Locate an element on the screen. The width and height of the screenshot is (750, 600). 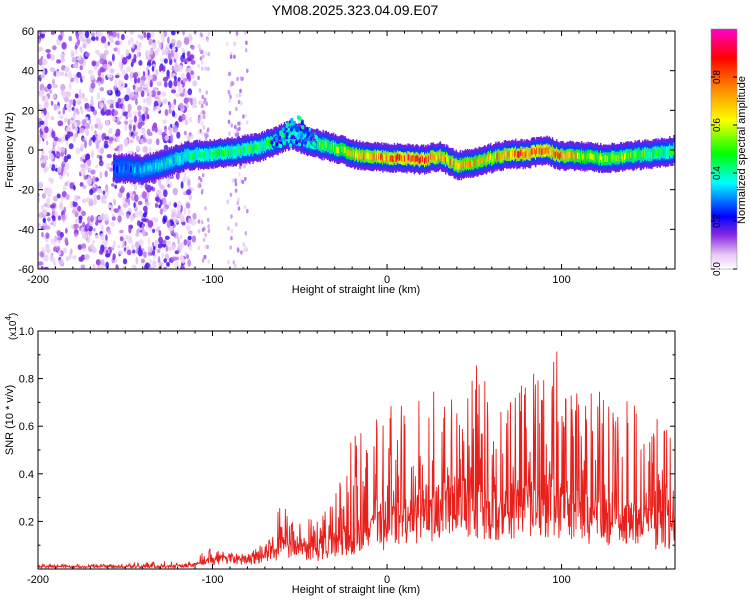
spectrogram-y-tick-label: 0 is located at coordinates (31, 151).